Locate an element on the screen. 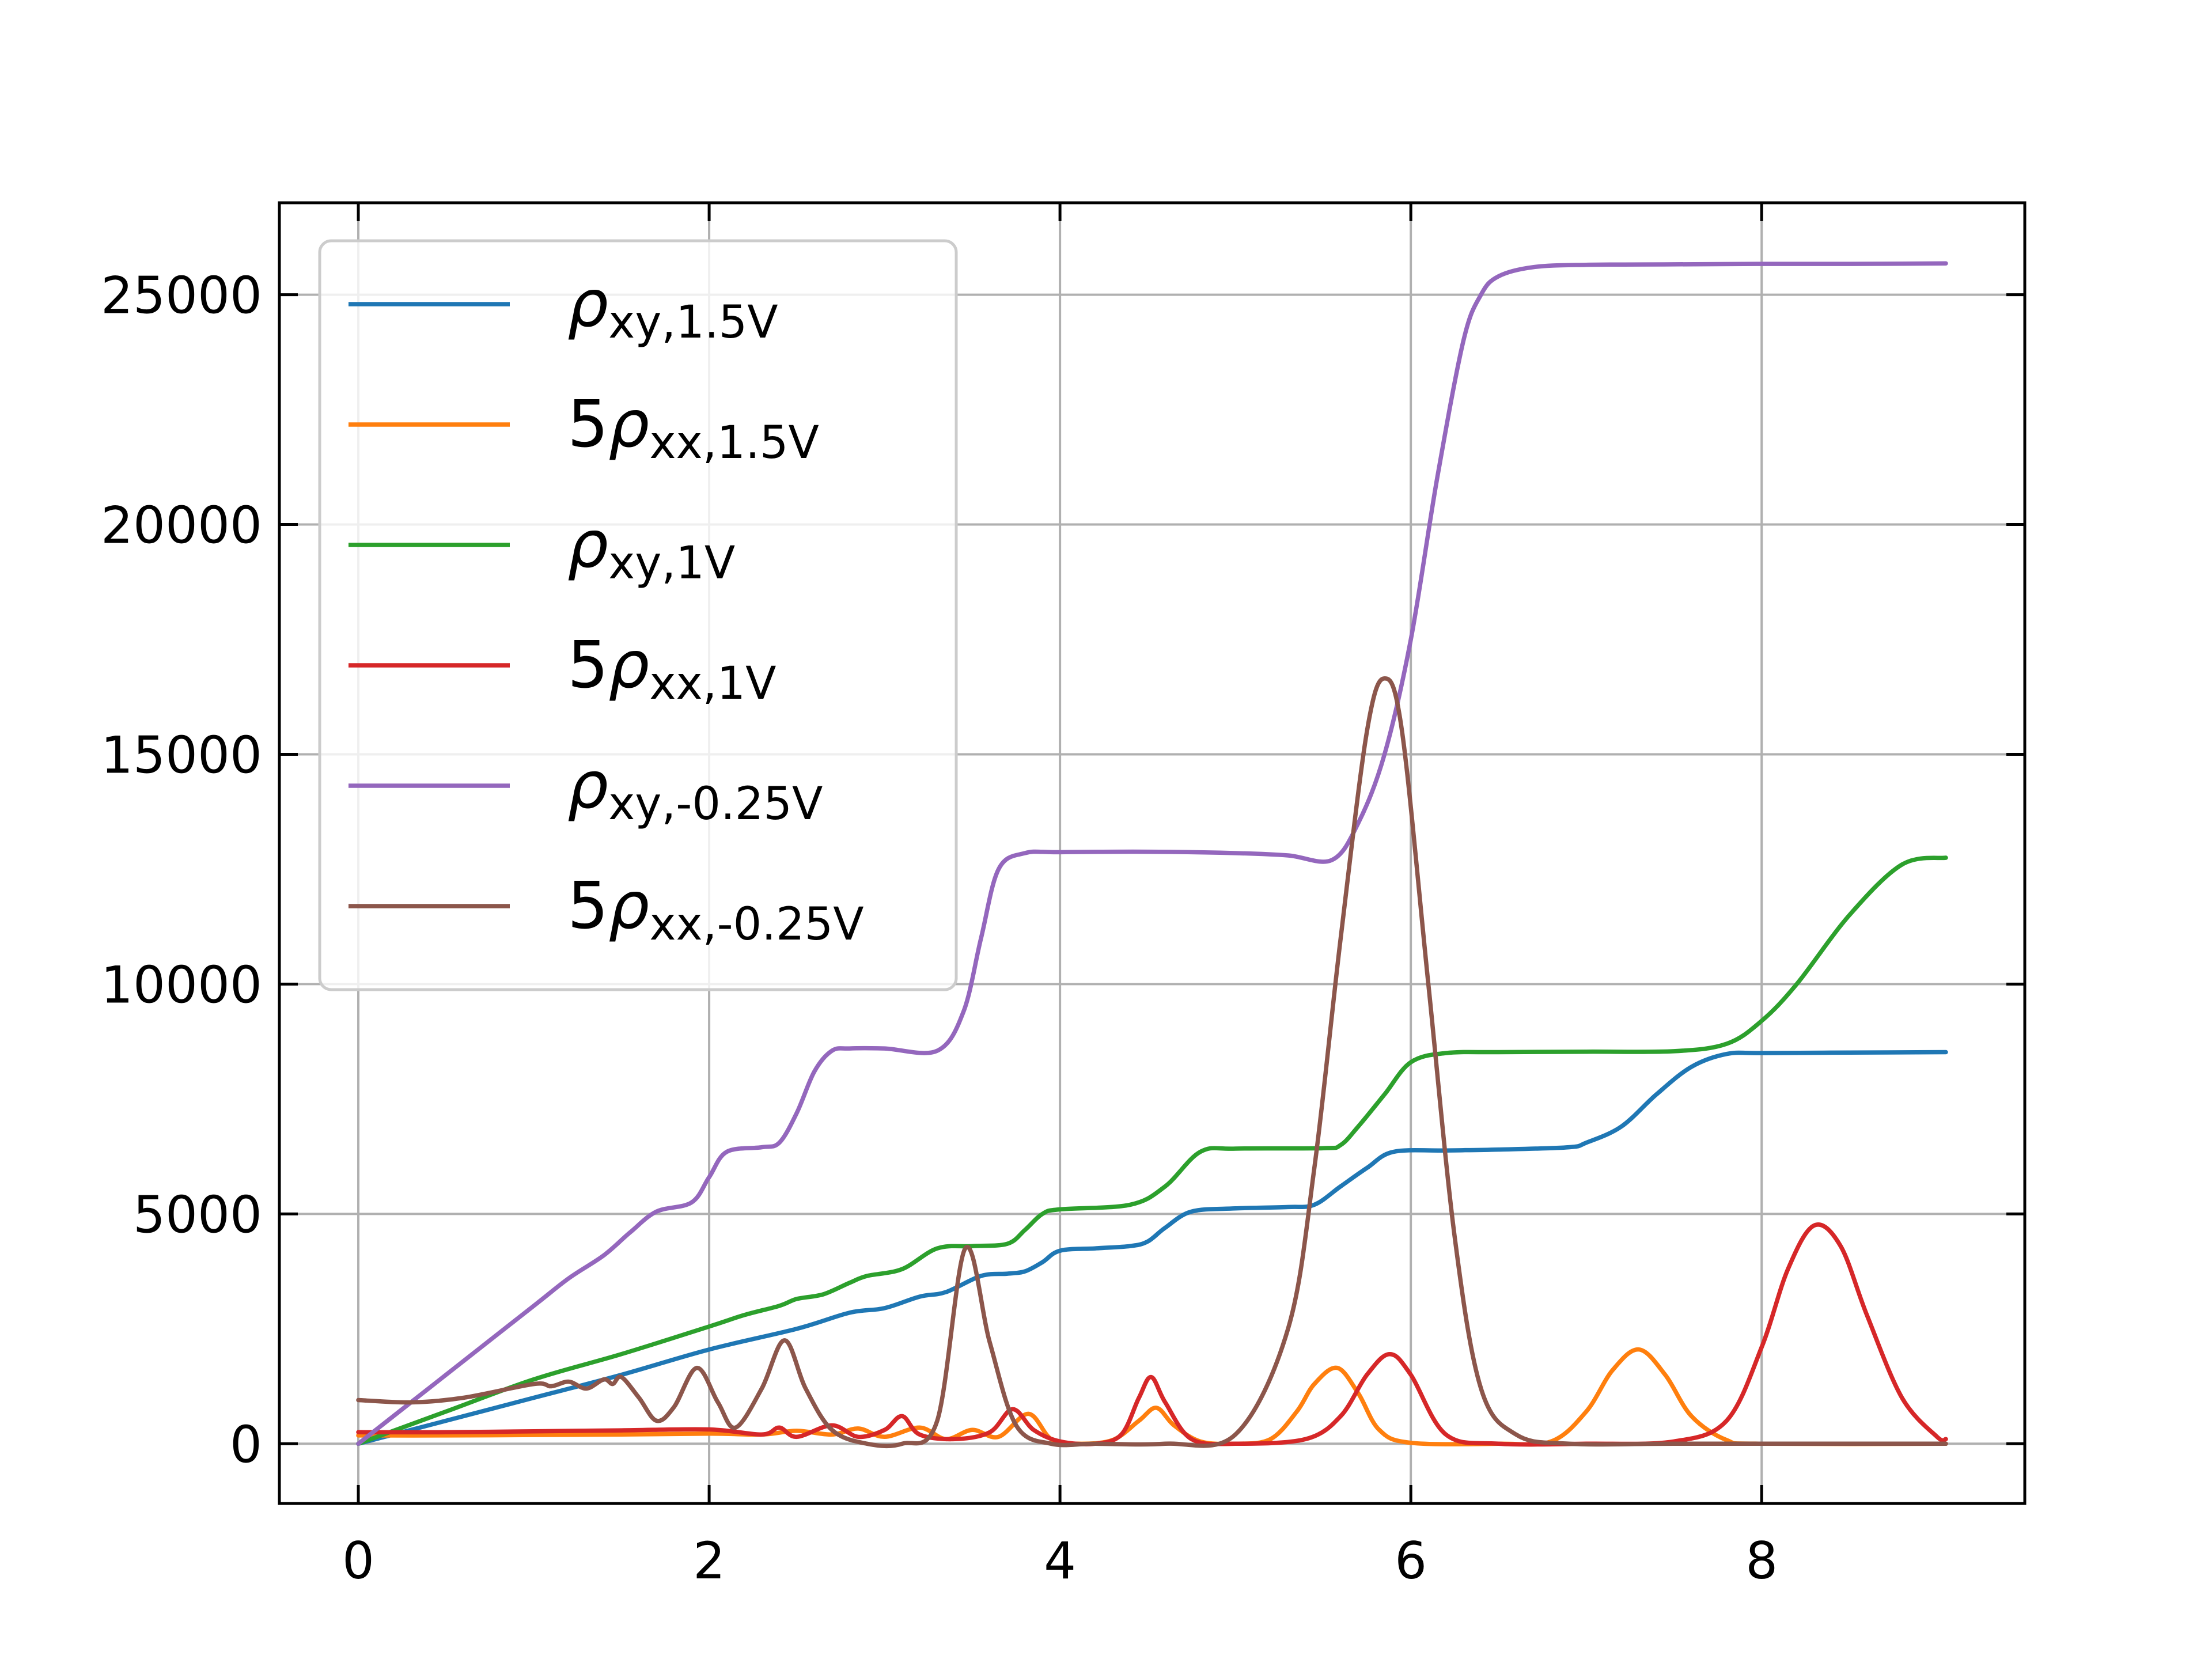  legend-label-5: 5ρxx,-0.25V is located at coordinates (715, 909).